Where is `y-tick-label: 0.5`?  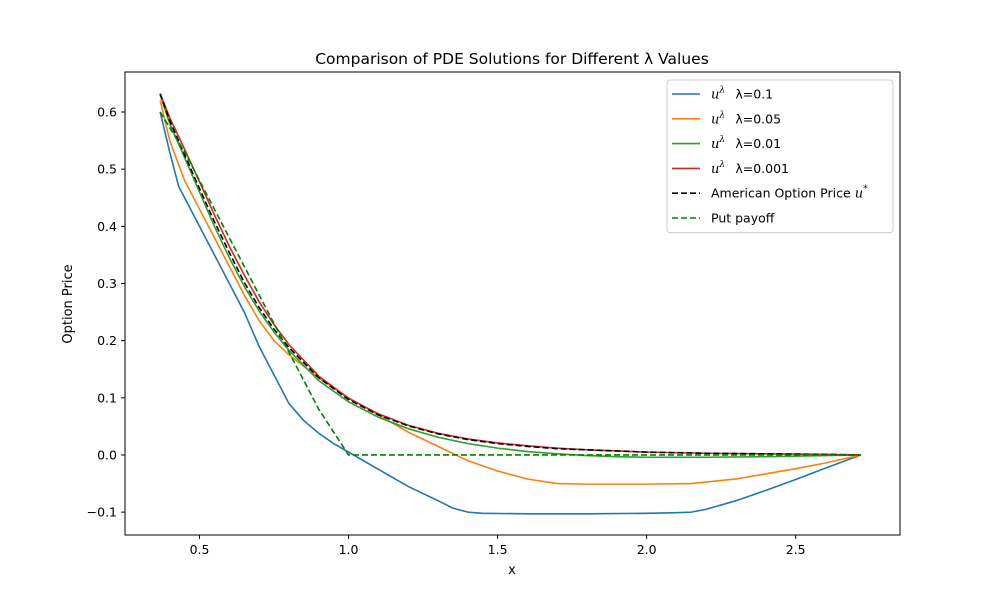 y-tick-label: 0.5 is located at coordinates (107, 169).